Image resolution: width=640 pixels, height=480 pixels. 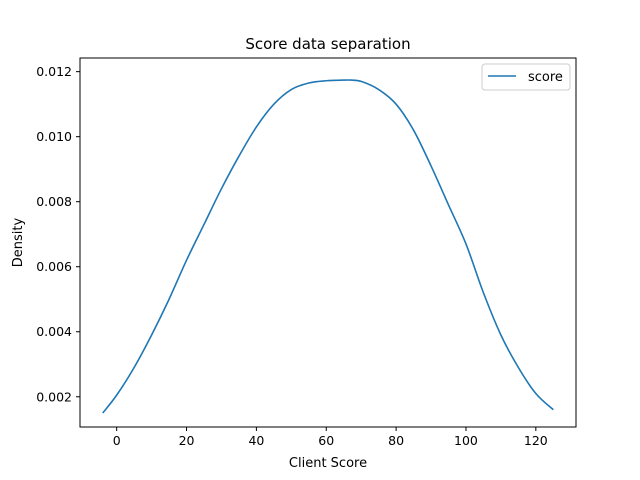 What do you see at coordinates (545, 77) in the screenshot?
I see `legend-label-score: score` at bounding box center [545, 77].